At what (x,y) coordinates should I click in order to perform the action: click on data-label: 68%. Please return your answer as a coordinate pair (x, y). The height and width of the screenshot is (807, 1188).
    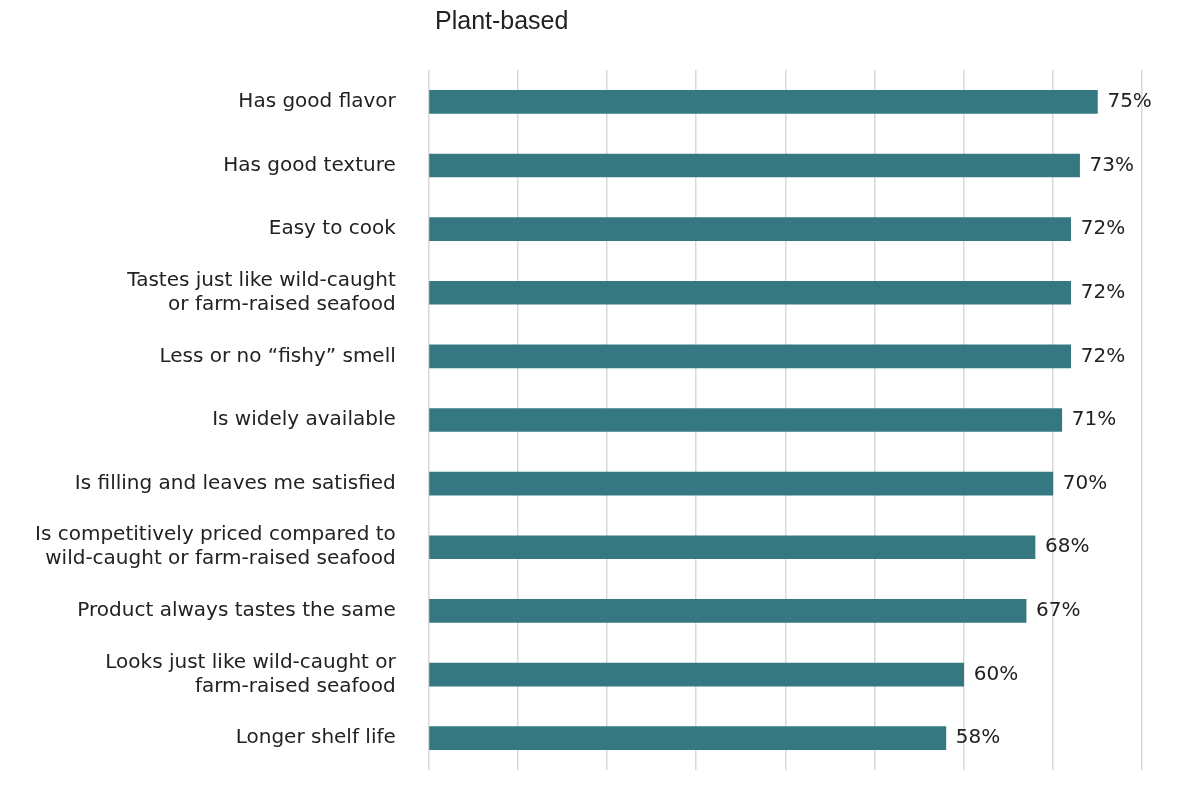
    Looking at the image, I should click on (1067, 545).